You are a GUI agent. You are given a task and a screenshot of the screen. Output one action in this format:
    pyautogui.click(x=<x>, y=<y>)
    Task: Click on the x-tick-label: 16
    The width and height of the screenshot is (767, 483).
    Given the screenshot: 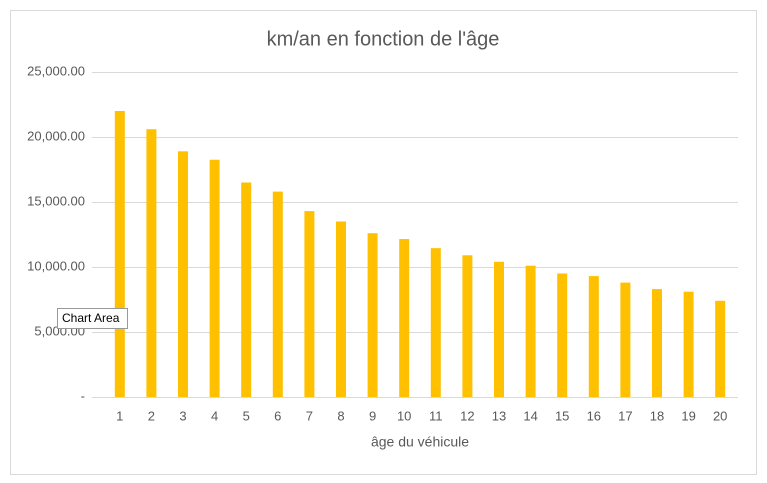 What is the action you would take?
    pyautogui.click(x=594, y=415)
    